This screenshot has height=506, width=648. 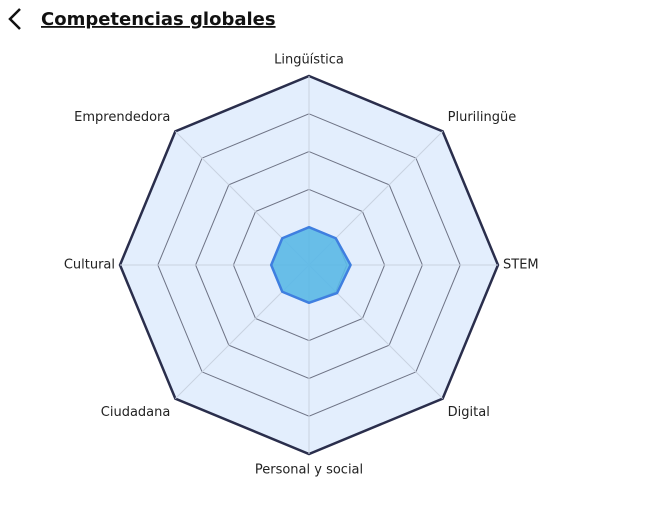 What do you see at coordinates (309, 60) in the screenshot?
I see `axis-label: Lingüística` at bounding box center [309, 60].